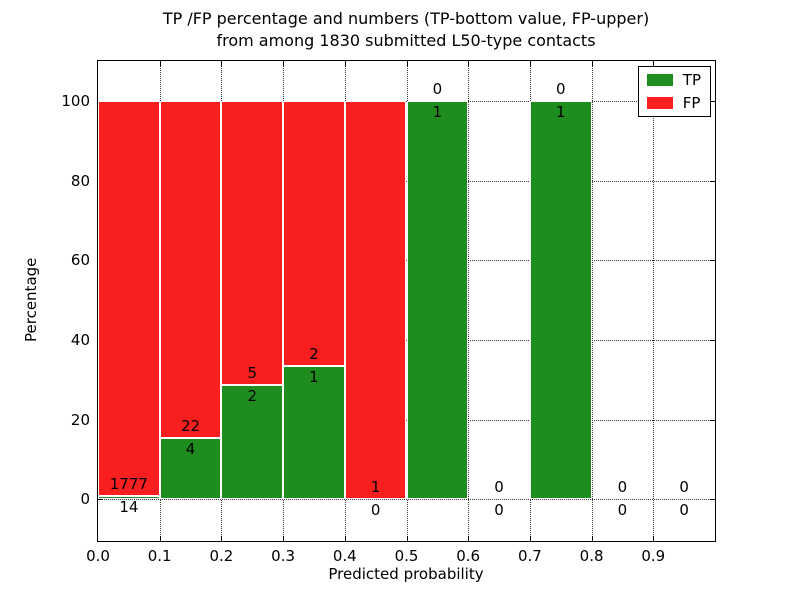  What do you see at coordinates (221, 556) in the screenshot?
I see `x-tick-label: 0.2` at bounding box center [221, 556].